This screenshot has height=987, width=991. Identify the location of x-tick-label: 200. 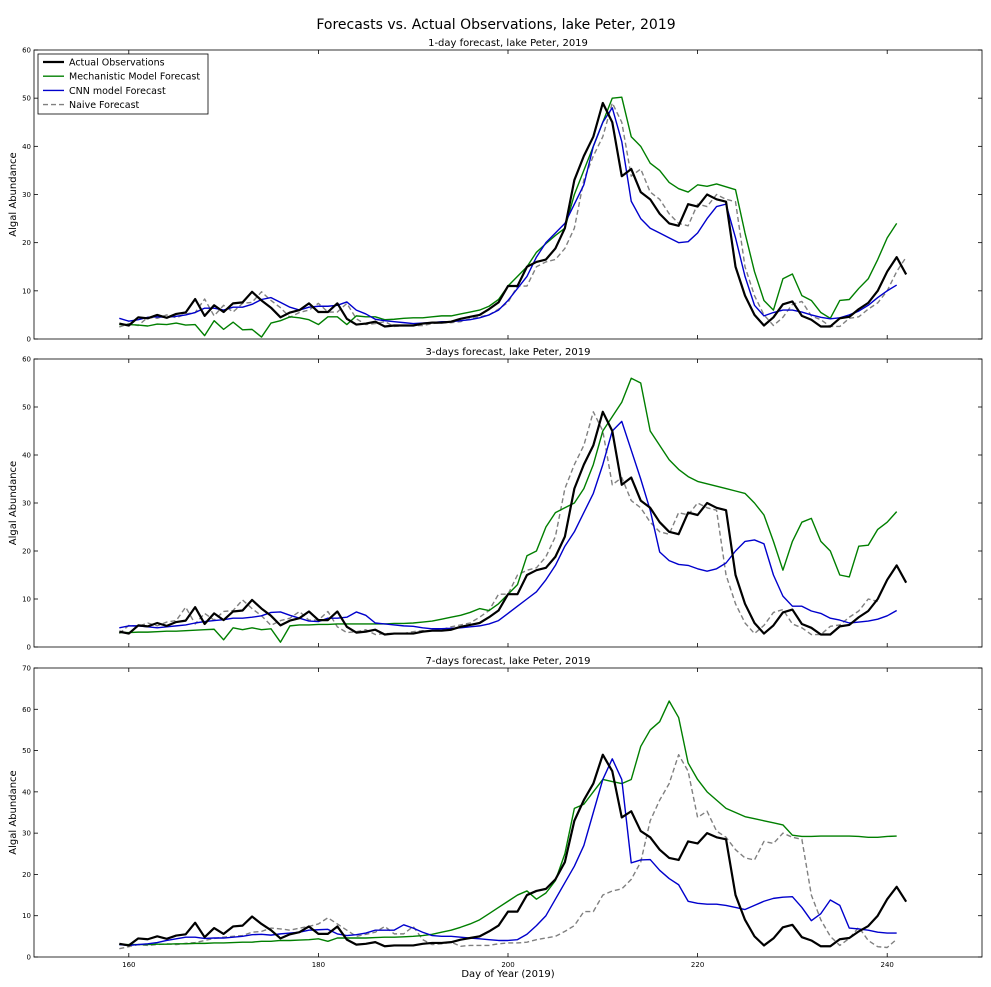
(507, 965).